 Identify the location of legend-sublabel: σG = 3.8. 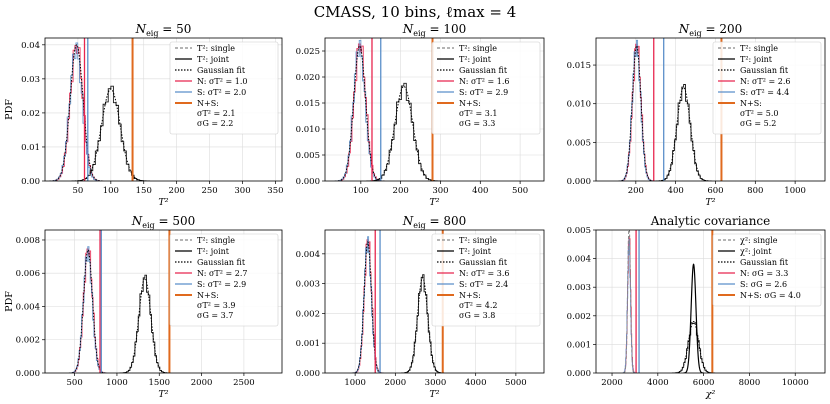
(477, 315).